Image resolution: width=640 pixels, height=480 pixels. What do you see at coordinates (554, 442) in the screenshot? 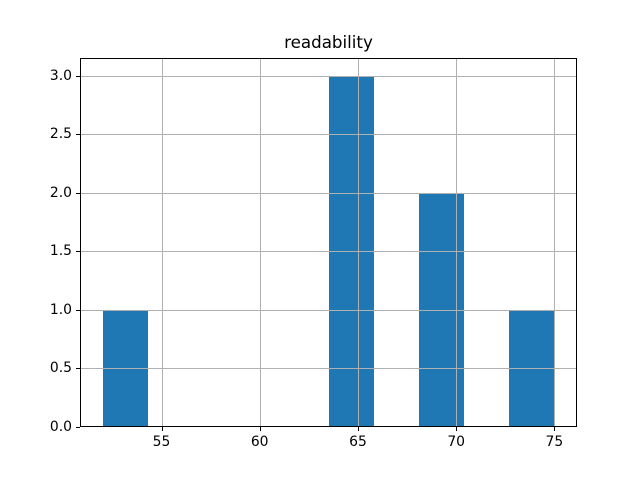
I see `x-tick-label: 75` at bounding box center [554, 442].